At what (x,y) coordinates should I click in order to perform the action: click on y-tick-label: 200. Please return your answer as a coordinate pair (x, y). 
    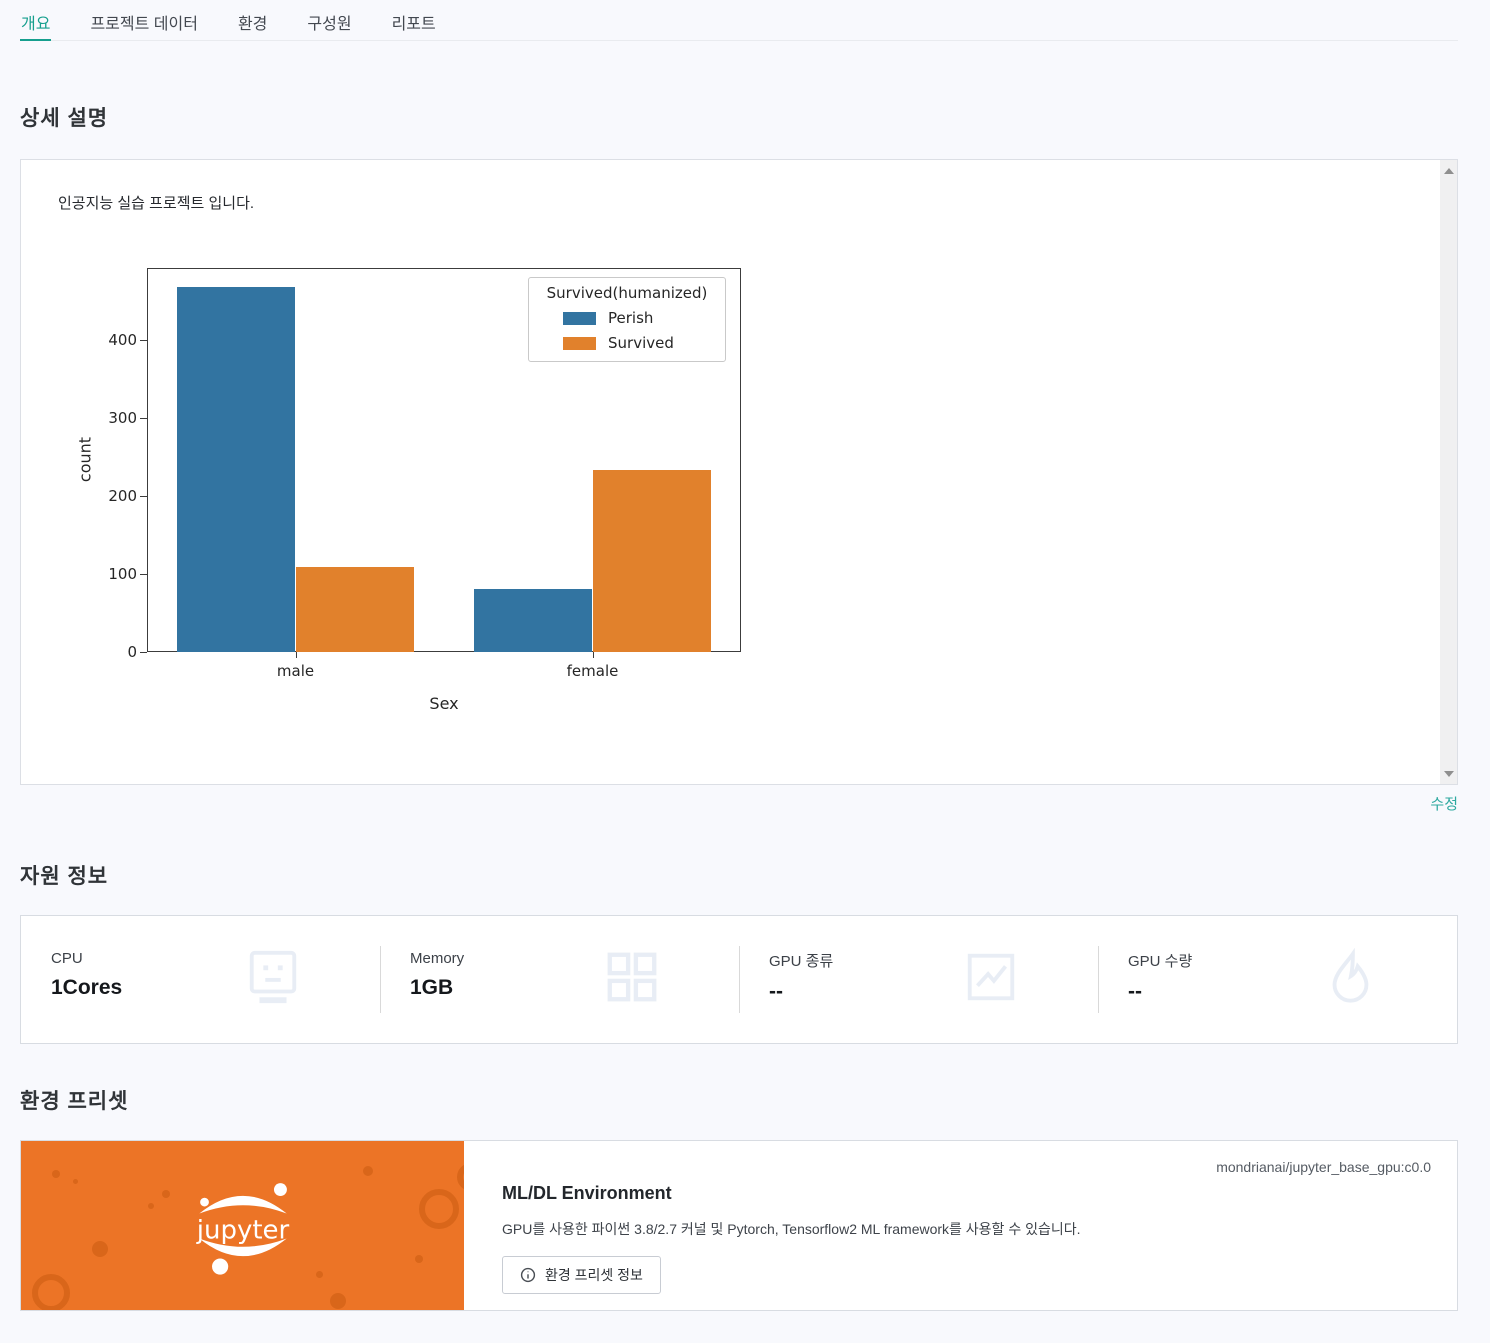
    Looking at the image, I should click on (122, 495).